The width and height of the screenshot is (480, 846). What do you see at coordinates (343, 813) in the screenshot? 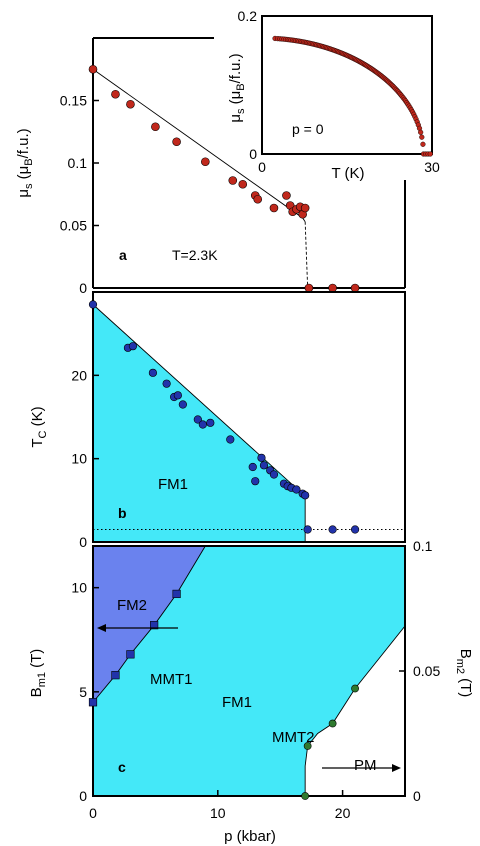
I see `panel-c-xtick-label: 20` at bounding box center [343, 813].